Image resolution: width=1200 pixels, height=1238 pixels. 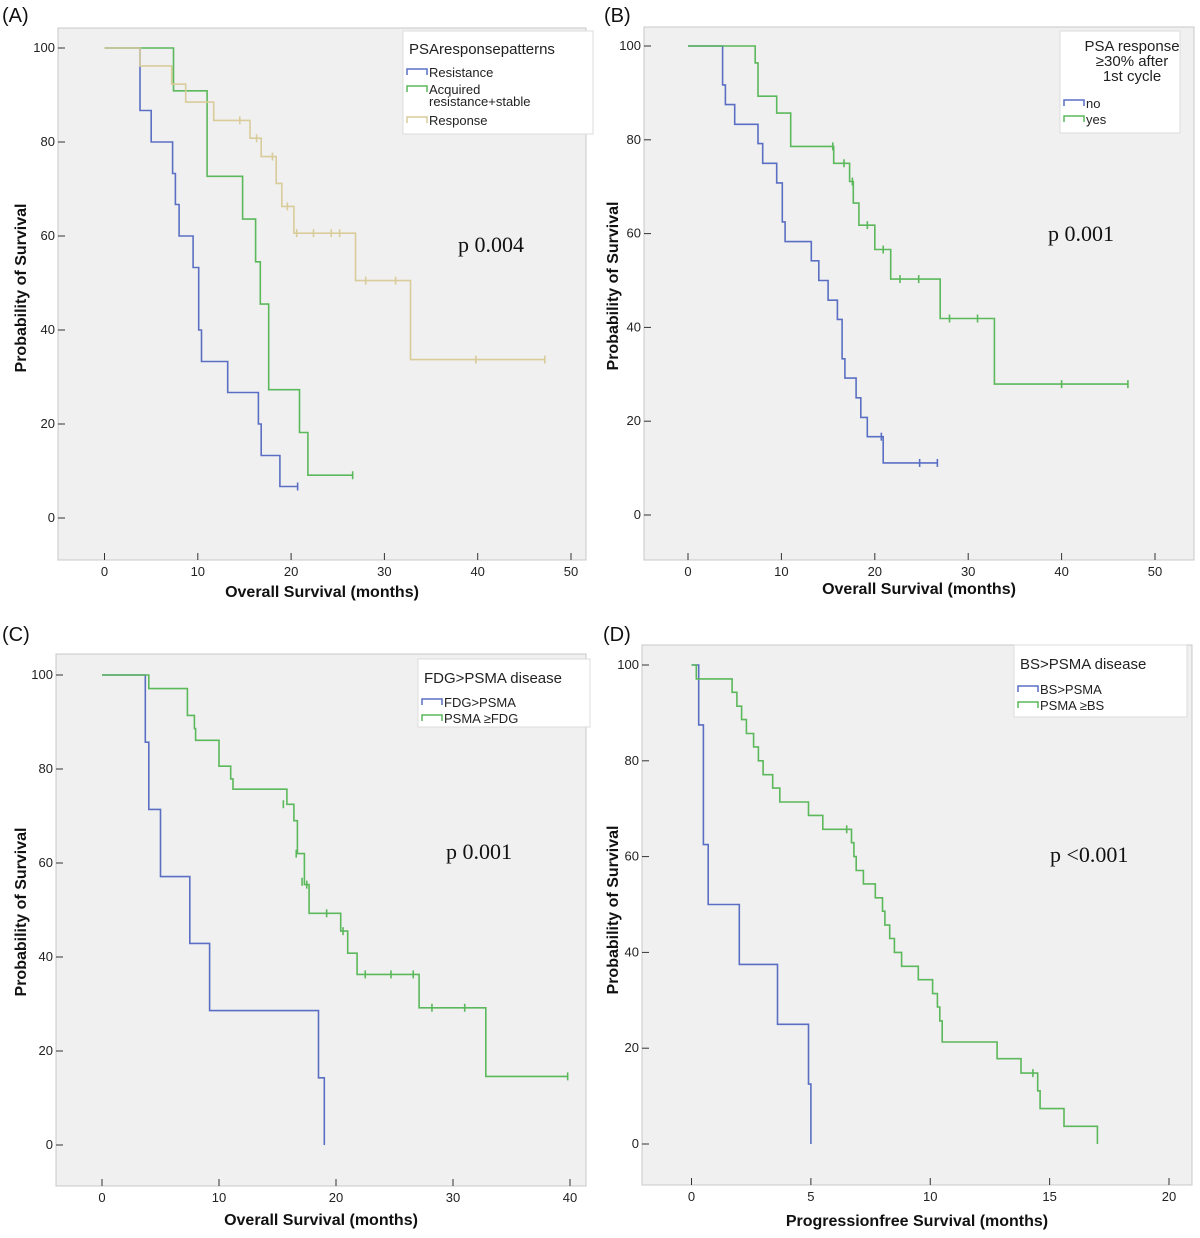 I want to click on panel-label: (D), so click(x=617, y=635).